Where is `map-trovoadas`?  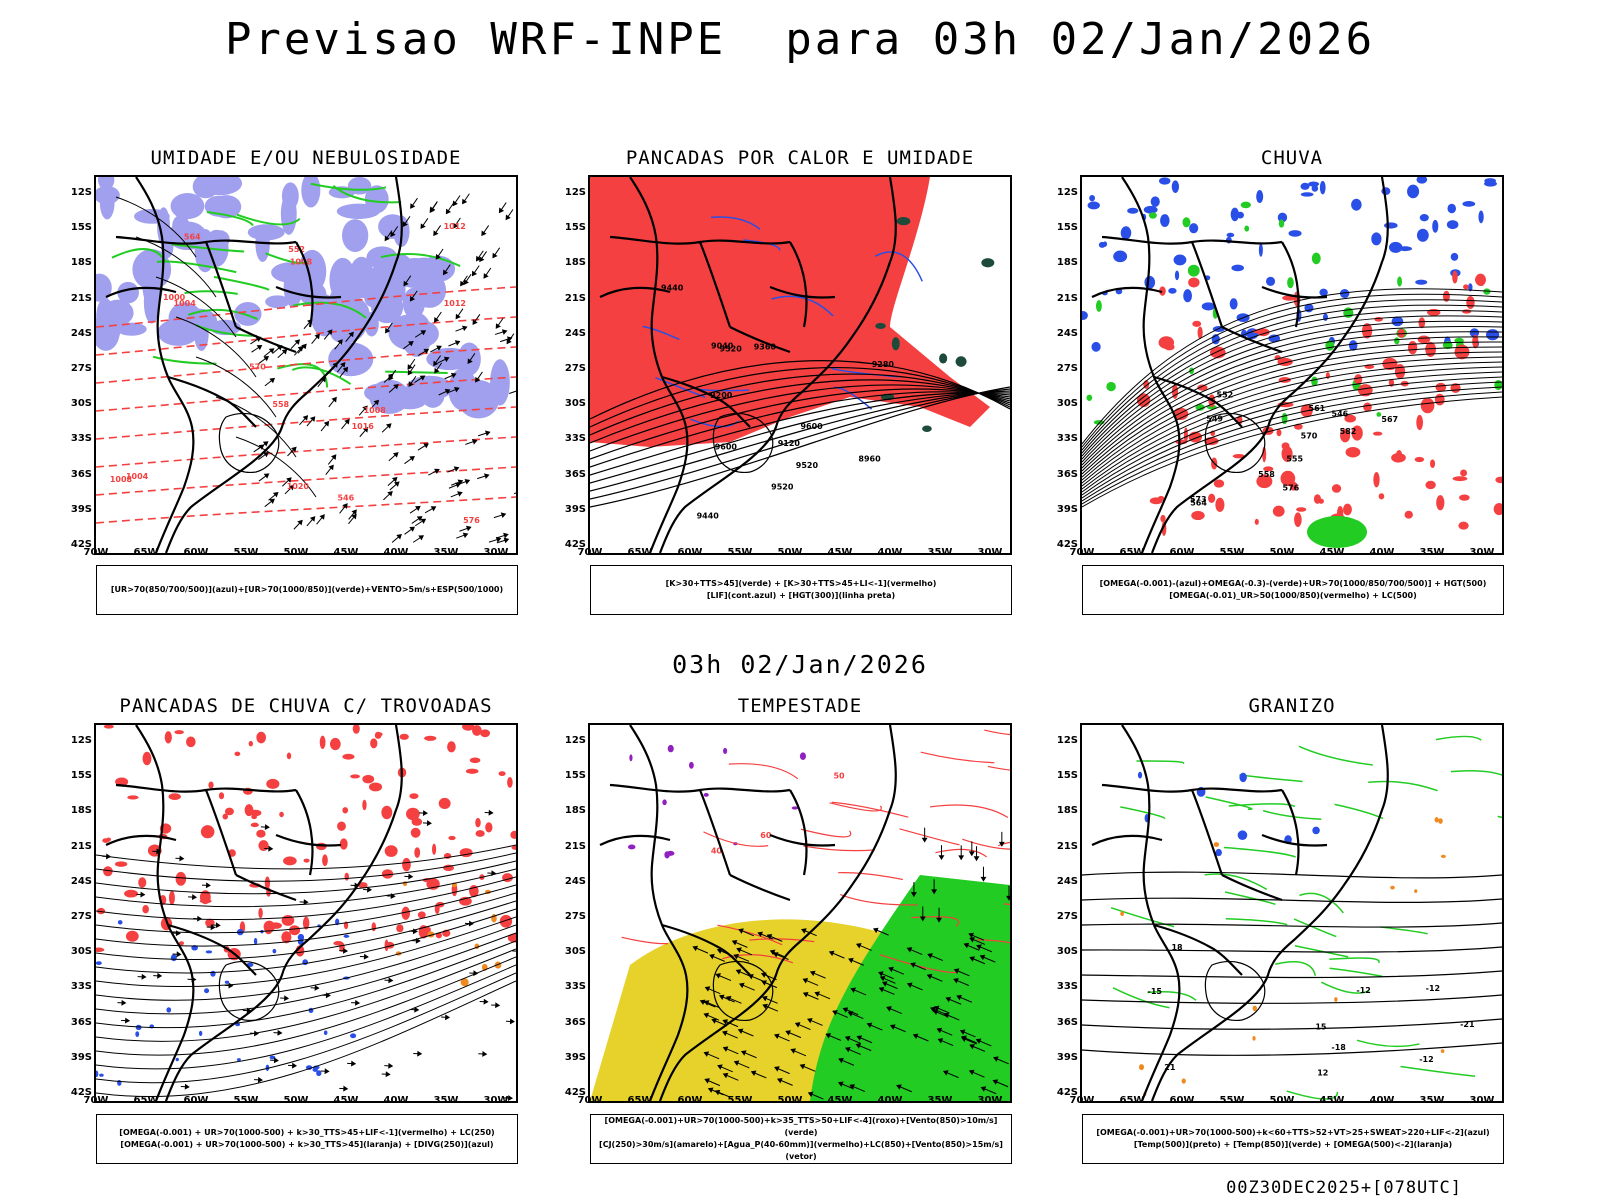
map-trovoadas is located at coordinates (306, 913).